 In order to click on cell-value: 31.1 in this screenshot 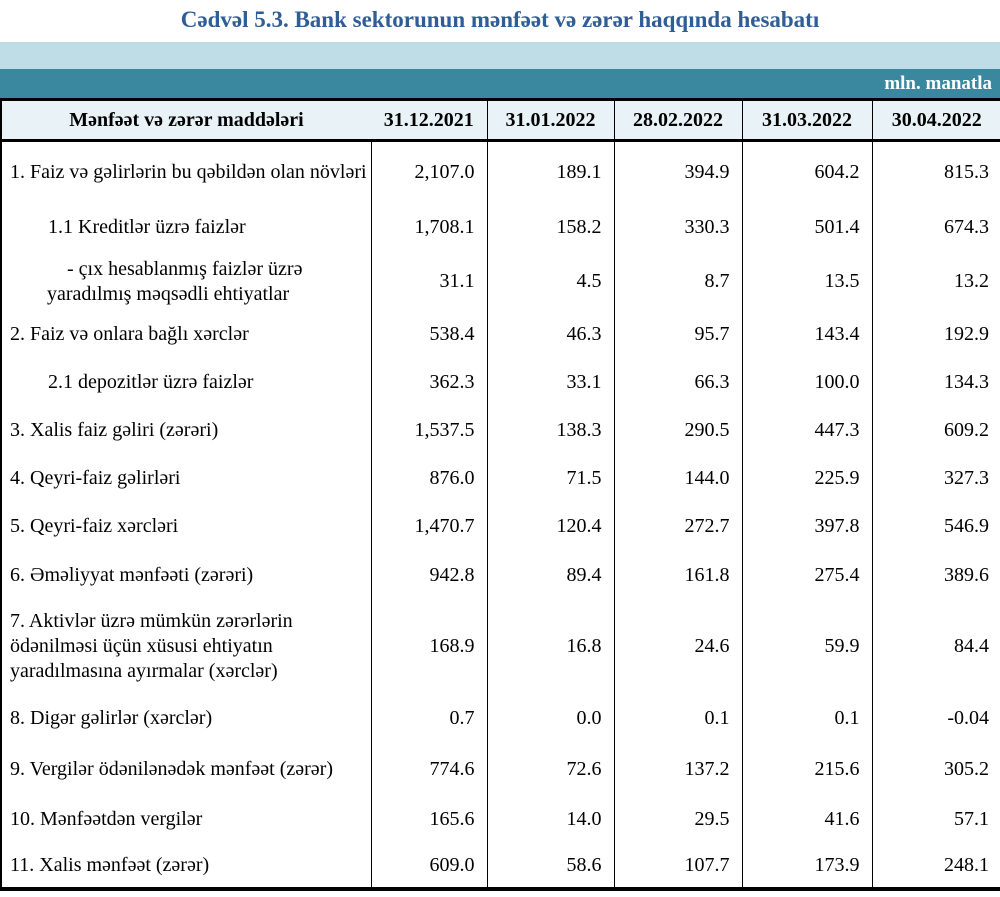, I will do `click(428, 281)`.